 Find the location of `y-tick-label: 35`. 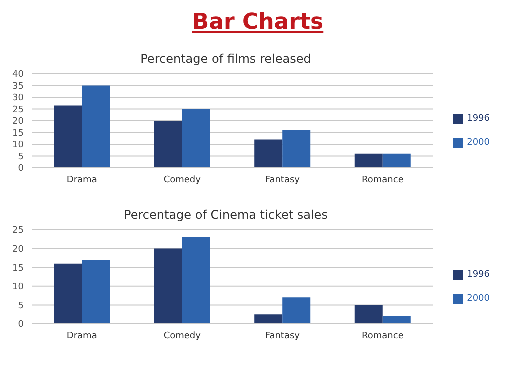

y-tick-label: 35 is located at coordinates (18, 87).